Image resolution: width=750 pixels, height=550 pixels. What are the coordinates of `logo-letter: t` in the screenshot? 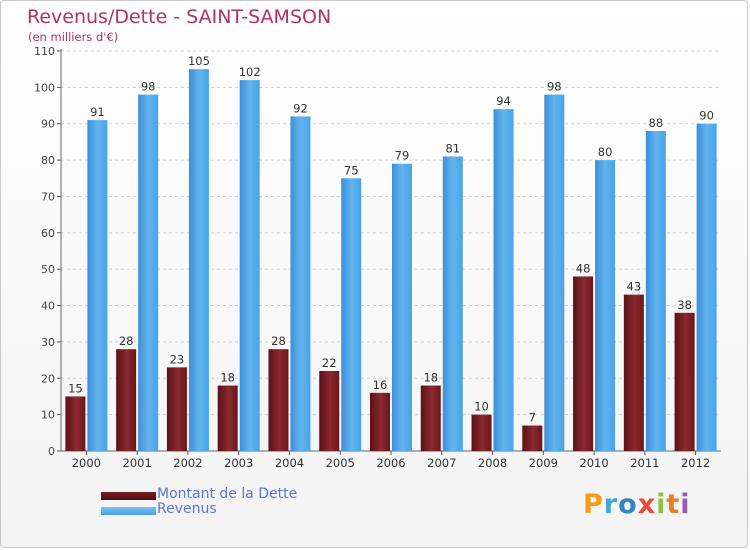 It's located at (673, 504).